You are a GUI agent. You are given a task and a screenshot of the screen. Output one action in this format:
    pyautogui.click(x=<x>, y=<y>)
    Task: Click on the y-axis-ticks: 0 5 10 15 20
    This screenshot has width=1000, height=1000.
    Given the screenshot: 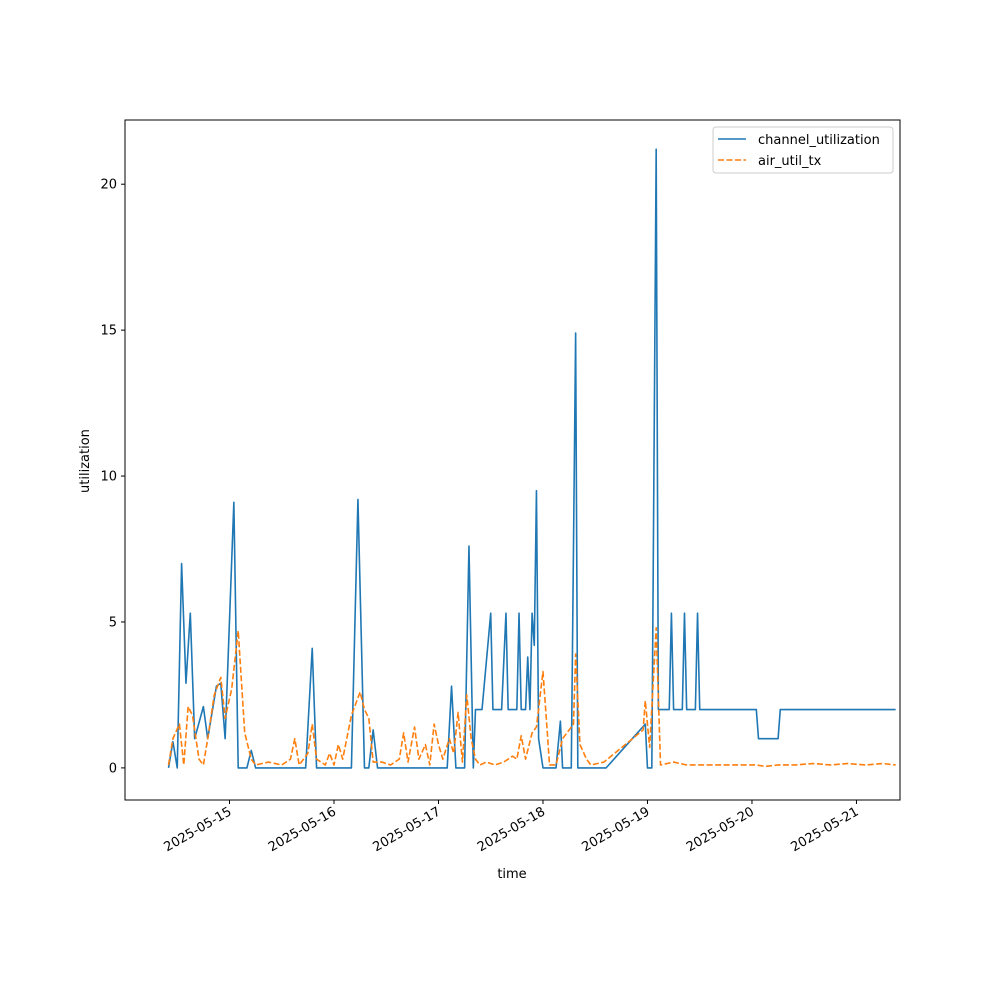 What is the action you would take?
    pyautogui.click(x=112, y=477)
    